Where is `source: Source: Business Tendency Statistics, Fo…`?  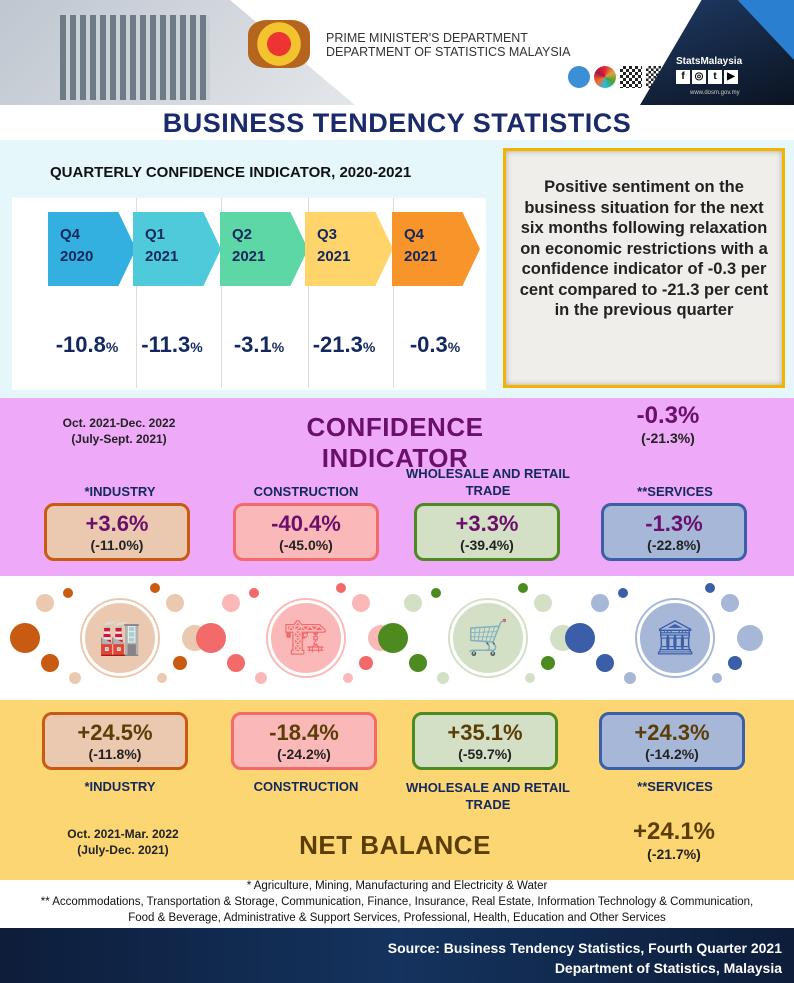 source: Source: Business Tendency Statistics, Fo… is located at coordinates (584, 958).